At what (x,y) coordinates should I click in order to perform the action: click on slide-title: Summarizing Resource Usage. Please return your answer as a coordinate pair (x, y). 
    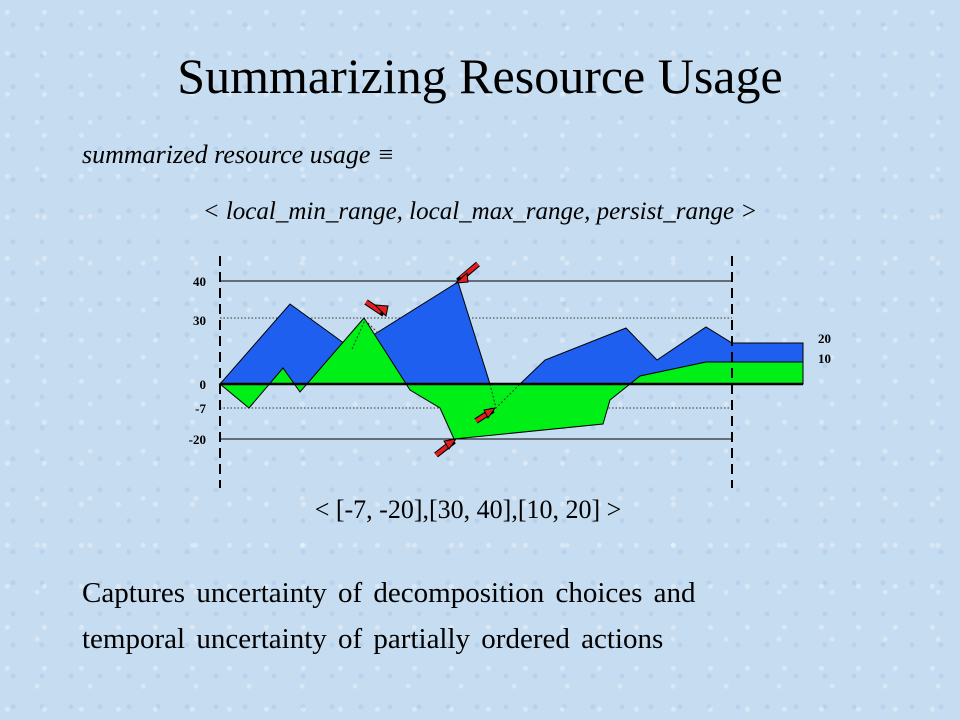
    Looking at the image, I should click on (480, 76).